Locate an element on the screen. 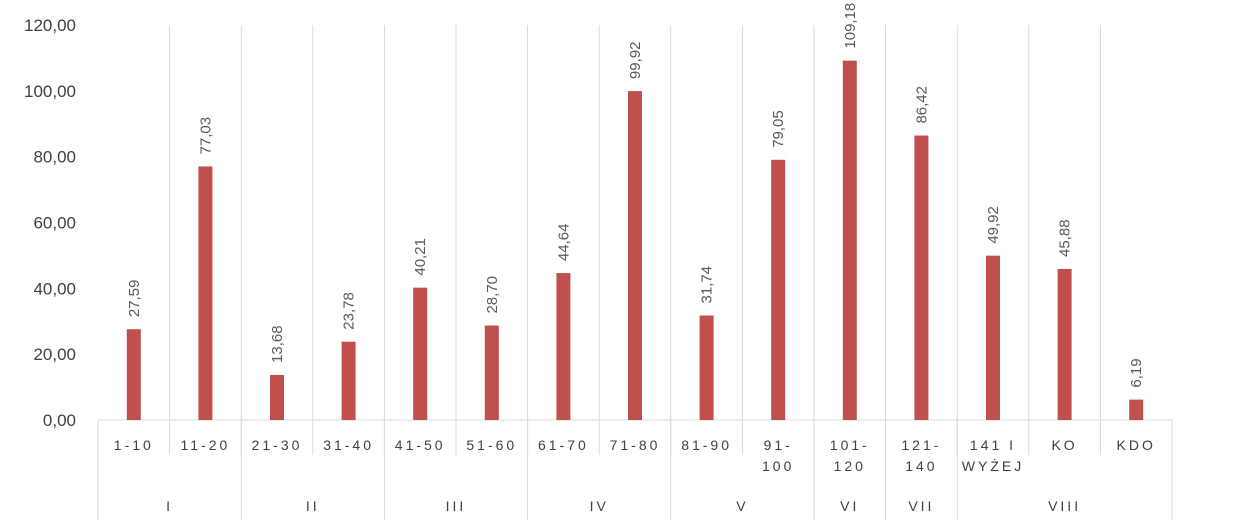  group-label: VI is located at coordinates (849, 506).